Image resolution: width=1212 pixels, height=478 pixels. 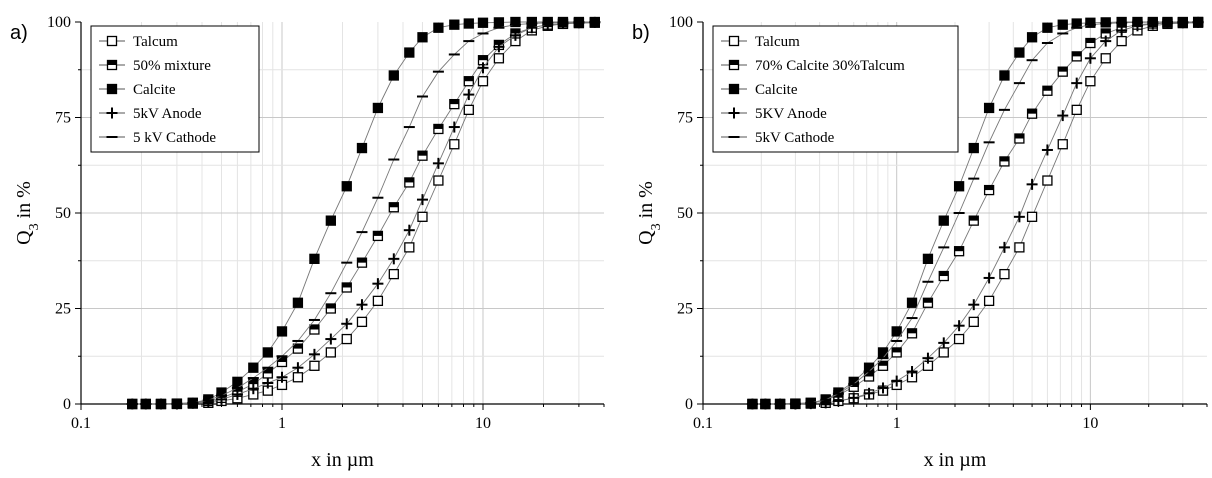 I want to click on legend-item: 5kV Cathode, so click(x=778, y=138).